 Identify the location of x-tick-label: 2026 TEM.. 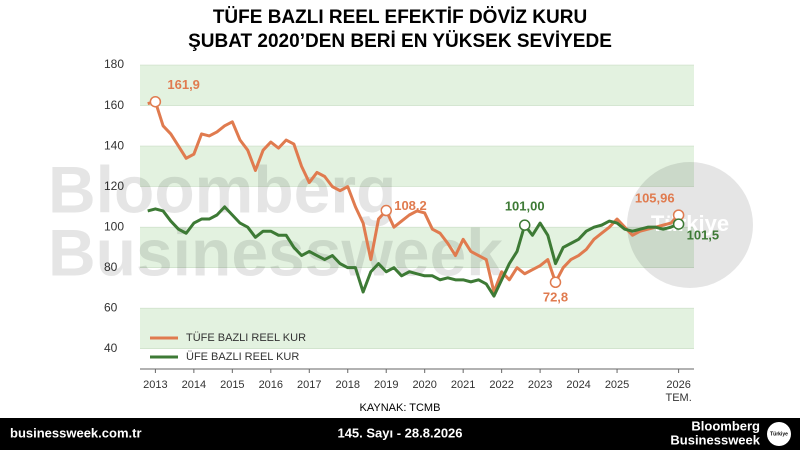
(678, 391).